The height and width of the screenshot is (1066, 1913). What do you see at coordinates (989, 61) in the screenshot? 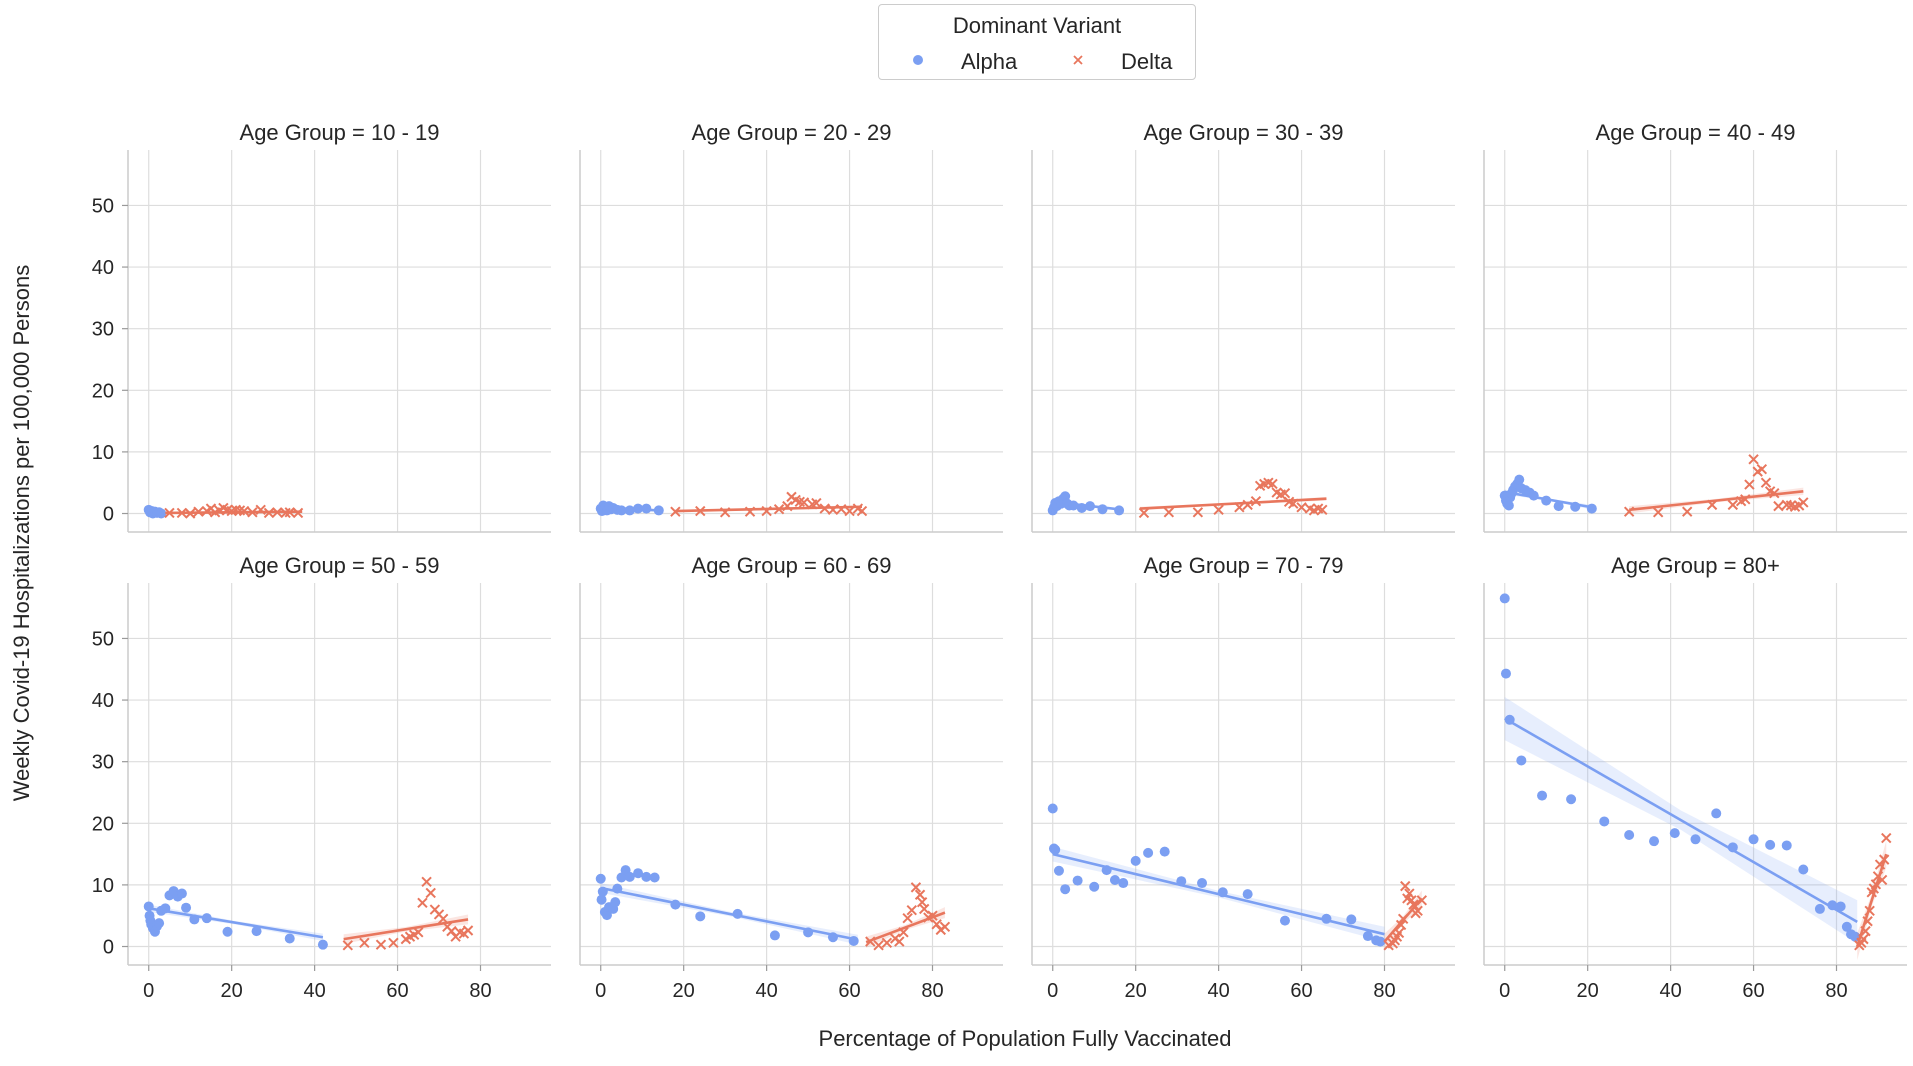
I see `legend-label-alpha: Alpha` at bounding box center [989, 61].